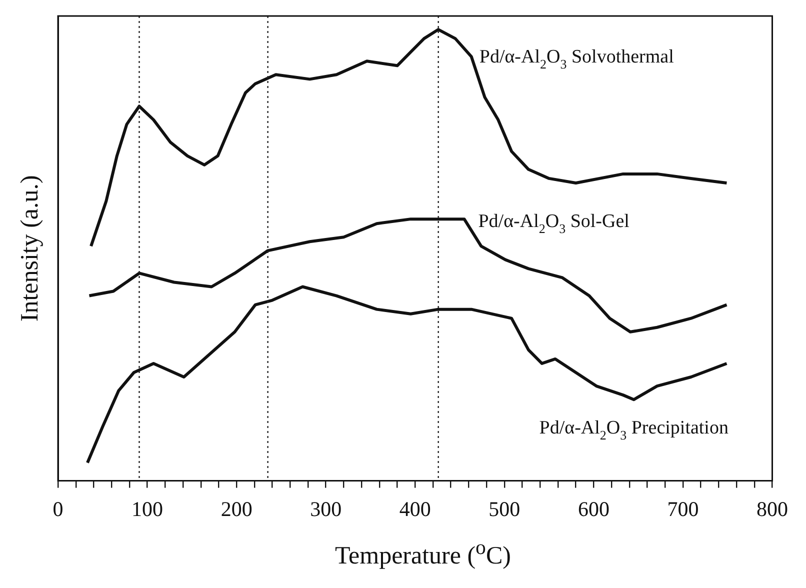  Describe the element at coordinates (236, 508) in the screenshot. I see `x-tick-label: 200` at that location.